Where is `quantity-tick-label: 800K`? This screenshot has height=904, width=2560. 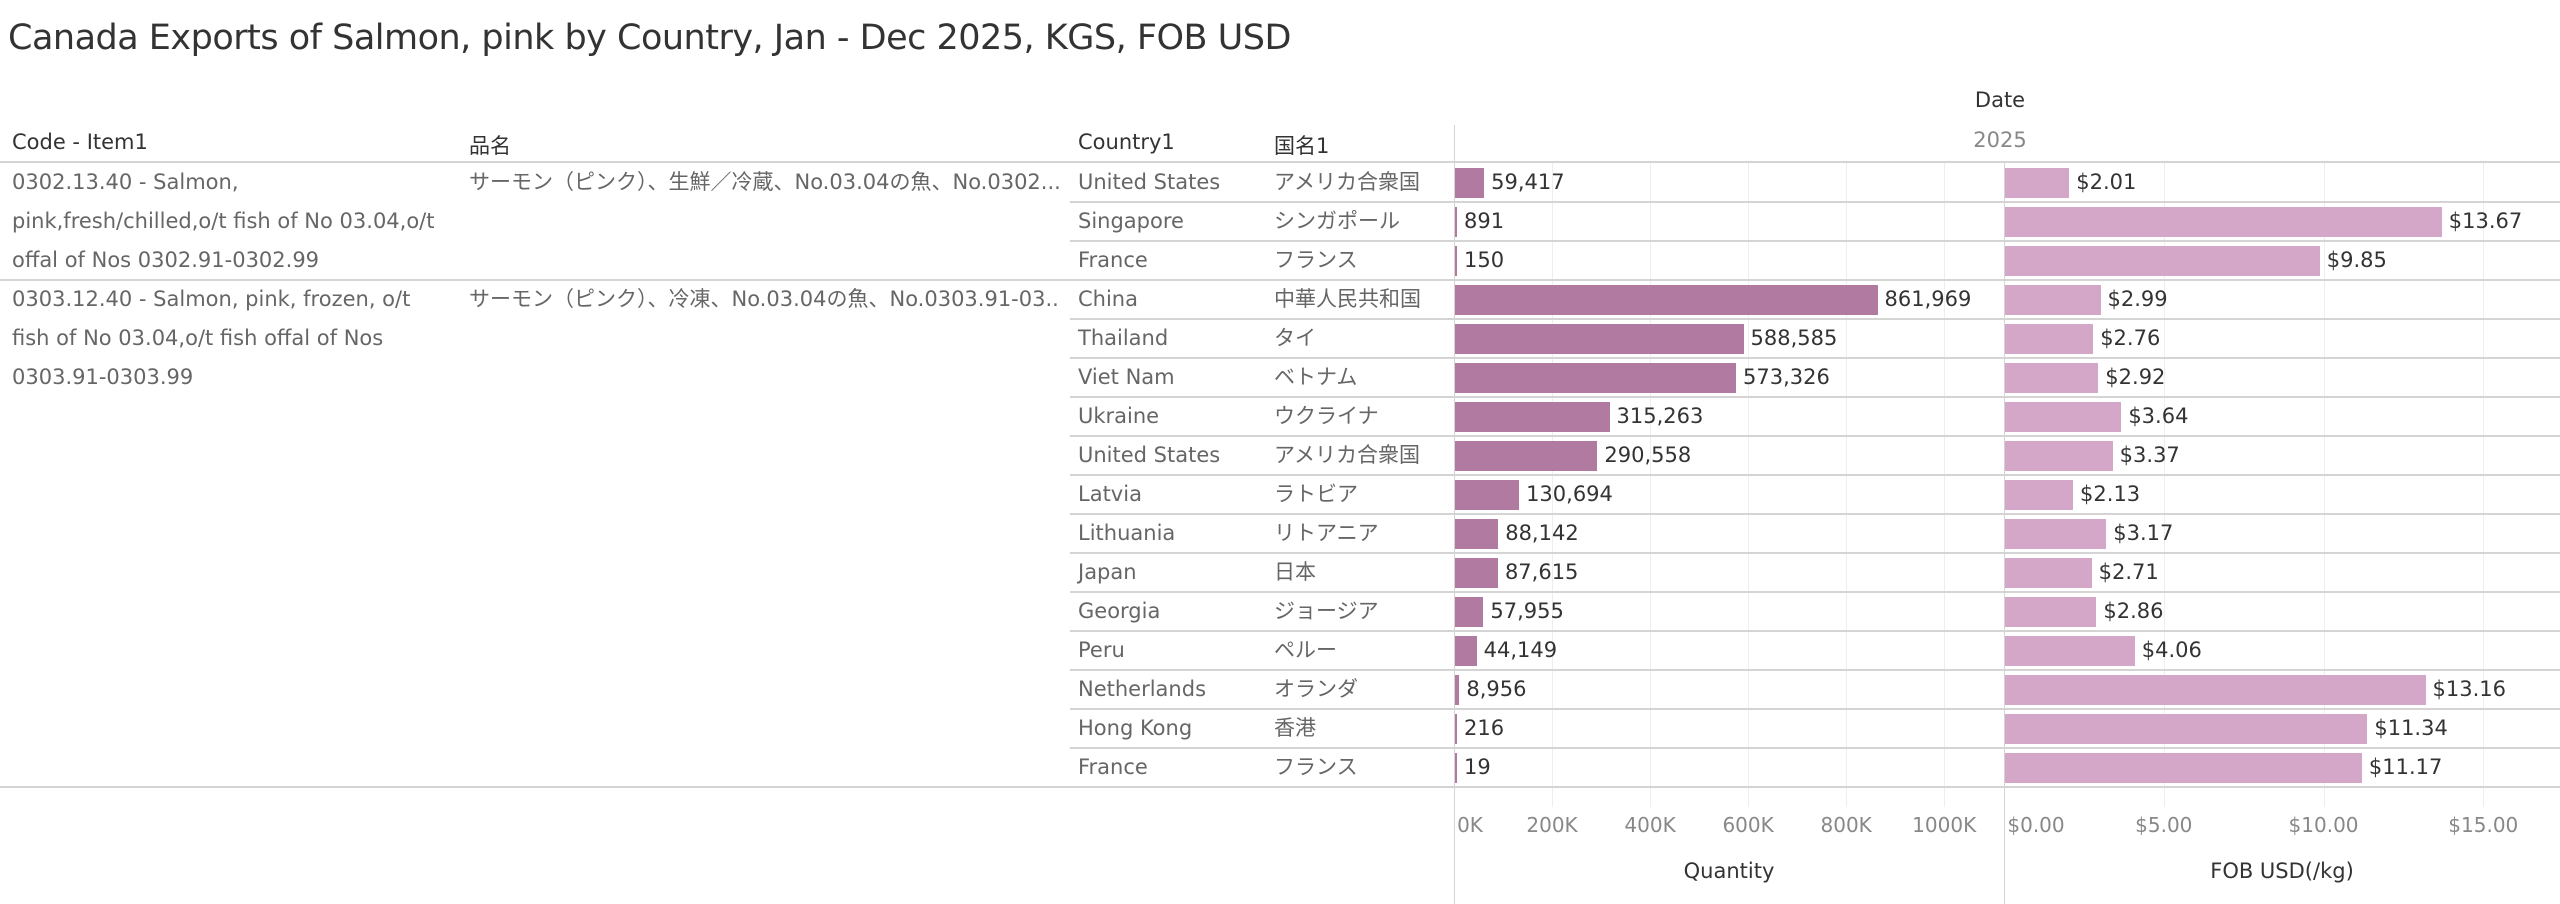
quantity-tick-label: 800K is located at coordinates (1846, 825).